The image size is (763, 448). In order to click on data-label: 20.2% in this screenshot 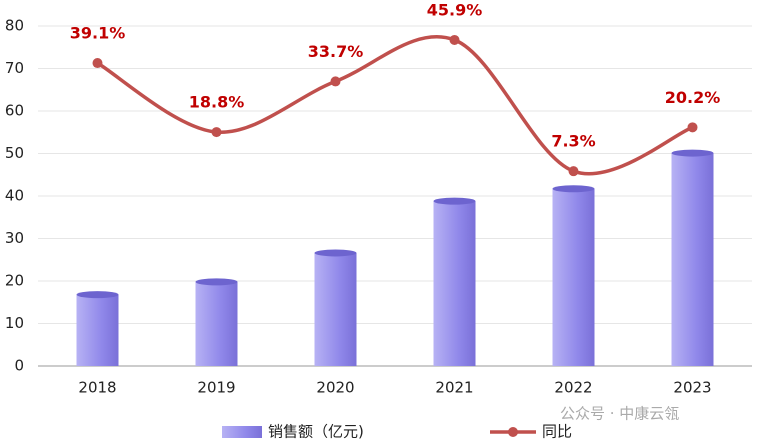, I will do `click(693, 97)`.